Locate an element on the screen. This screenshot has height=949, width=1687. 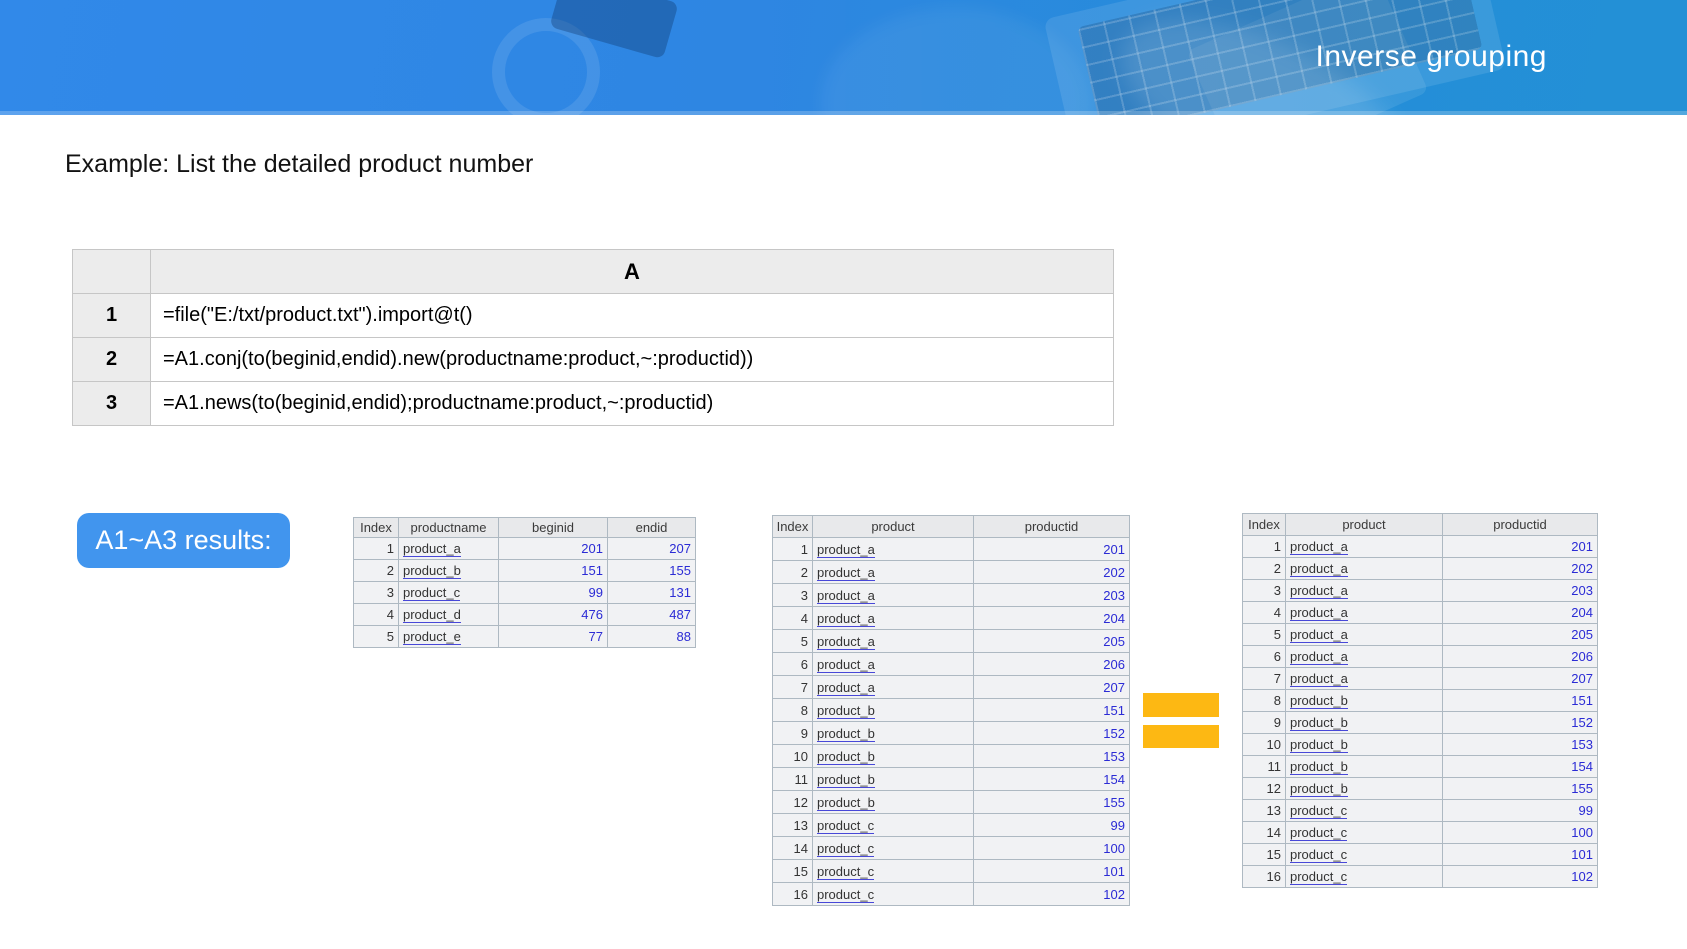
column-header-index: Index is located at coordinates (792, 526).